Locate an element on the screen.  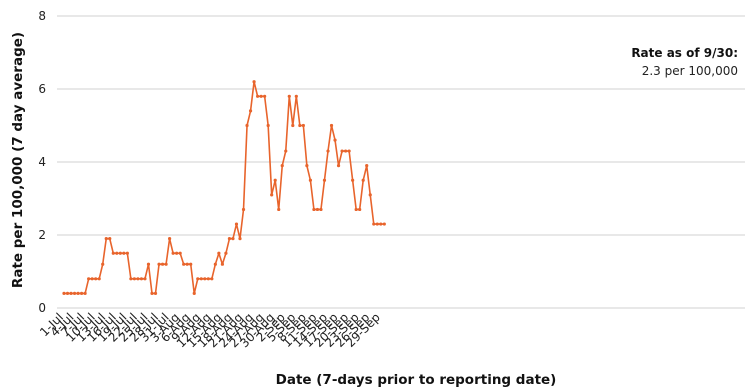
y-axis-title: Rate per 100,000 (7 day average) is located at coordinates (18, 160).